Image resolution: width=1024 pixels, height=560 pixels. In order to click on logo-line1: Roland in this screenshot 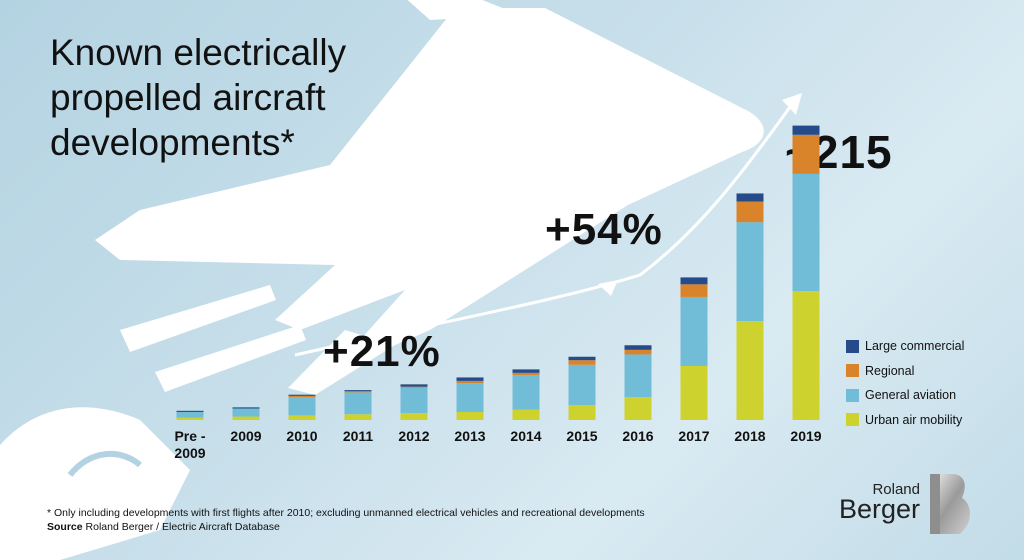, I will do `click(896, 489)`.